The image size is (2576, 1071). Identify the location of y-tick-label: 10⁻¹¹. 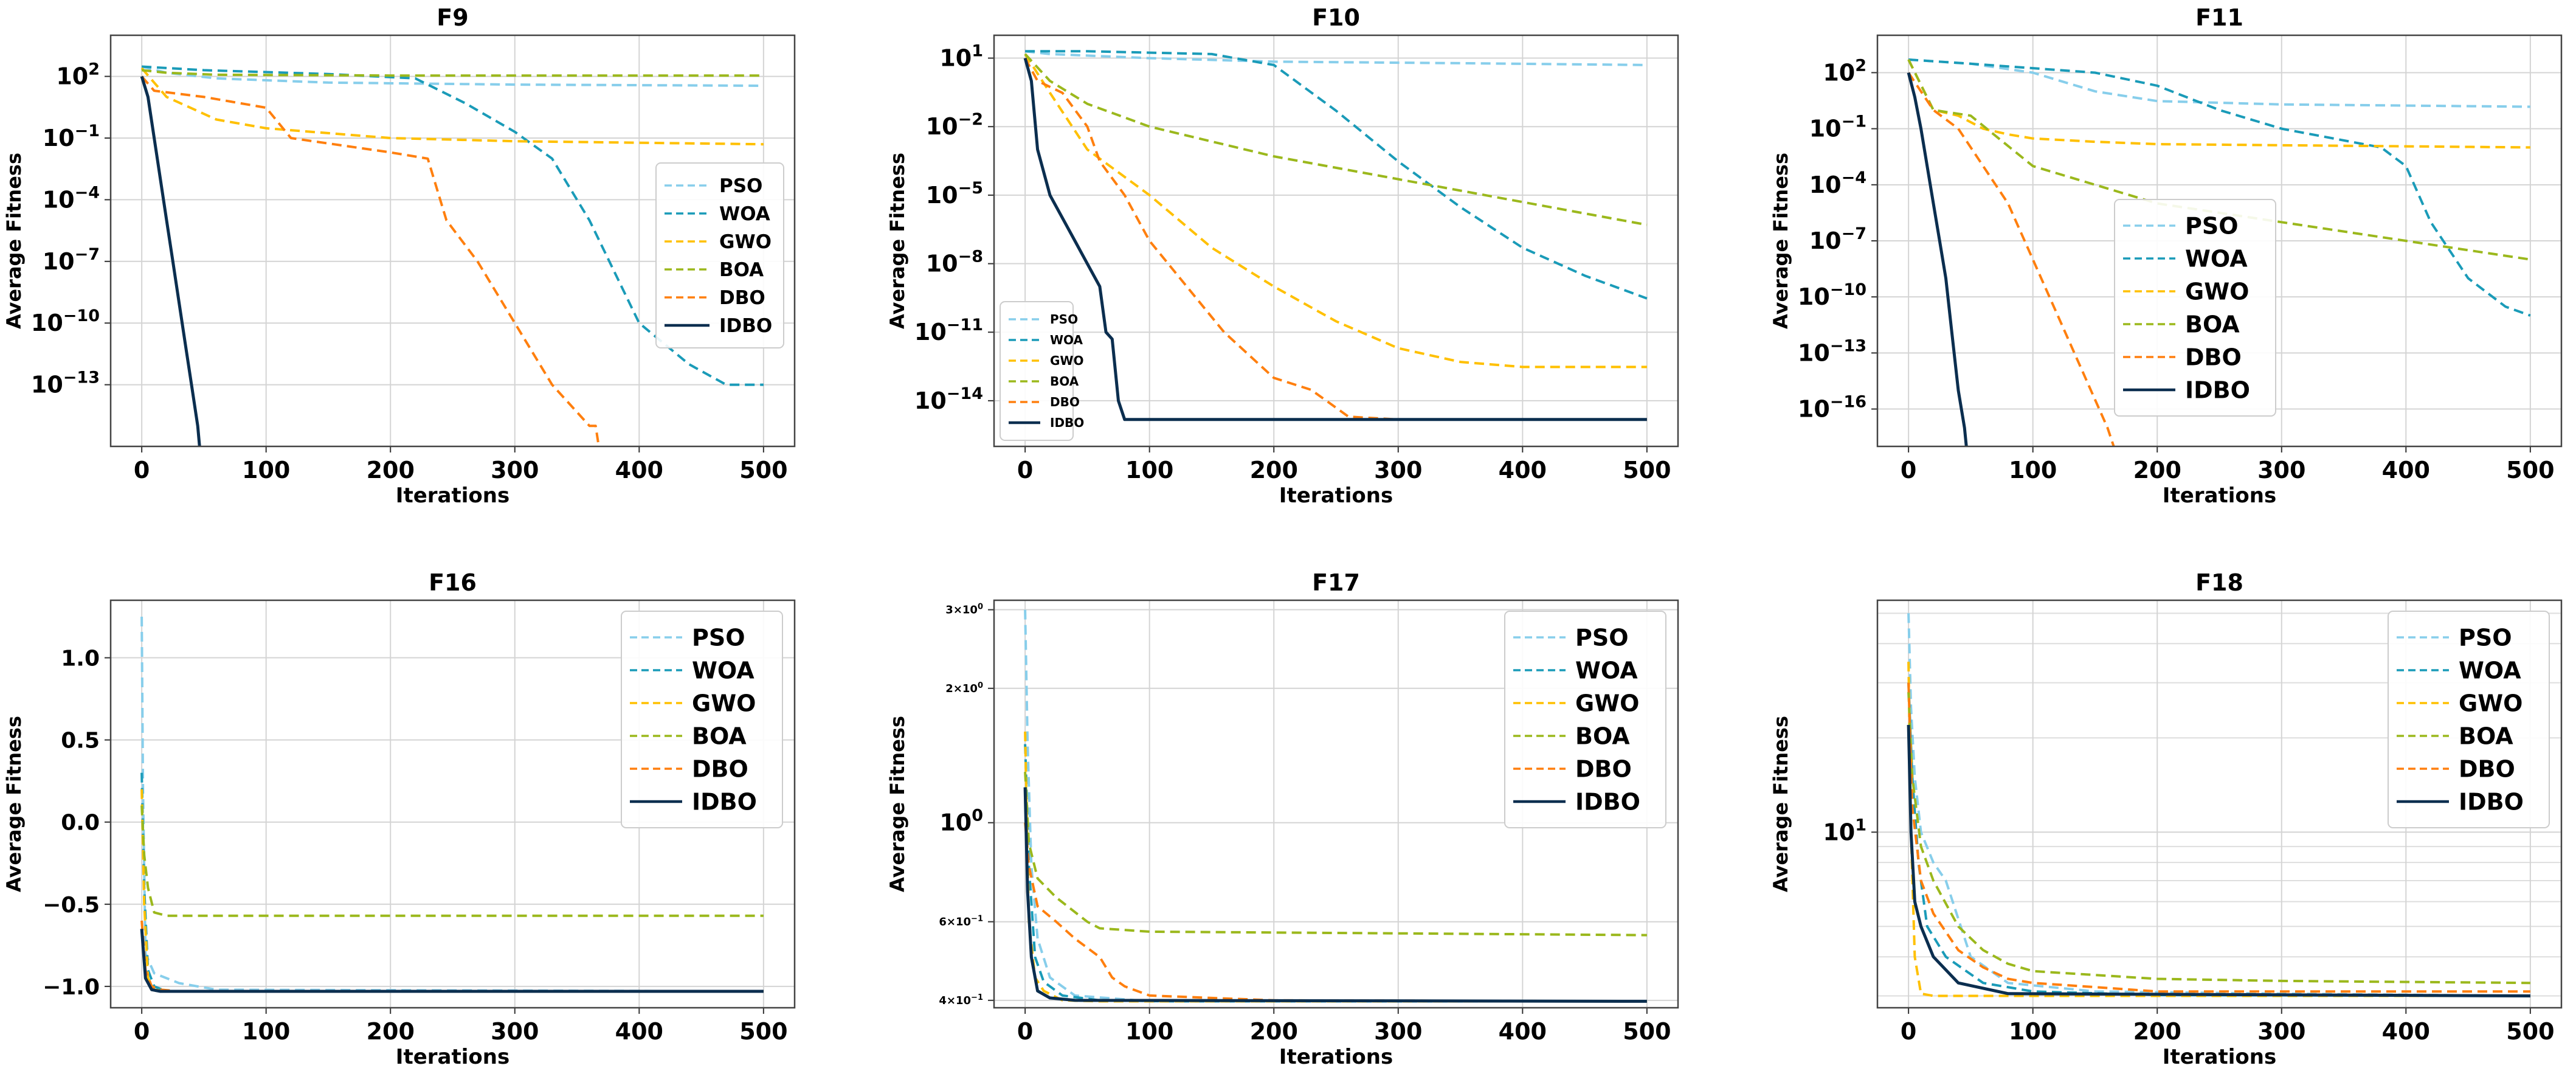
(949, 330).